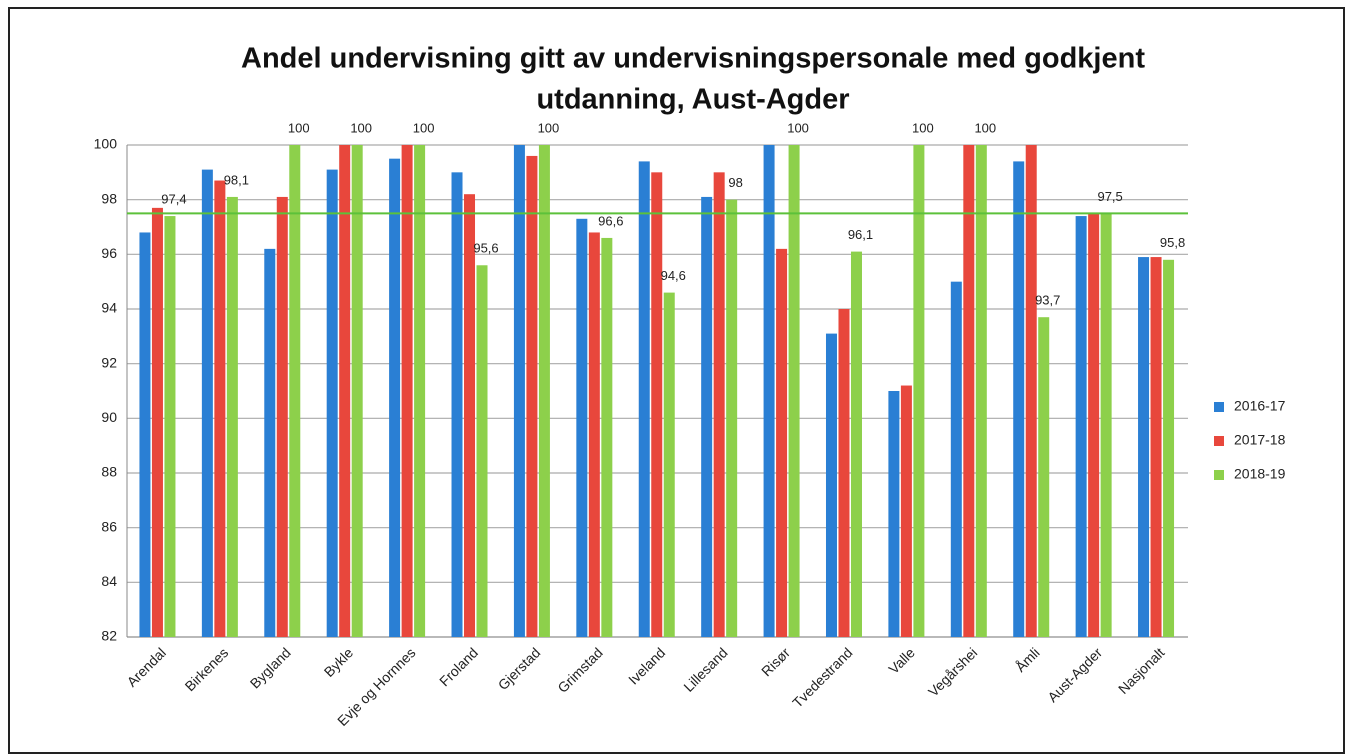 The height and width of the screenshot is (756, 1353). Describe the element at coordinates (1141, 670) in the screenshot. I see `x-tick-label: Nasjonalt` at that location.